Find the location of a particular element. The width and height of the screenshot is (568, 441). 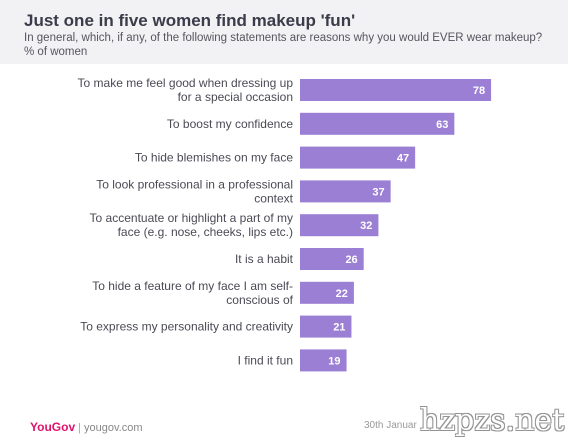

data-label-4: 37 is located at coordinates (378, 192).